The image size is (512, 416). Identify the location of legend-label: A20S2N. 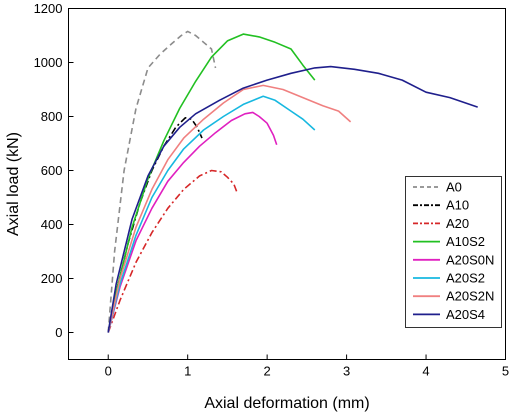
(470, 296).